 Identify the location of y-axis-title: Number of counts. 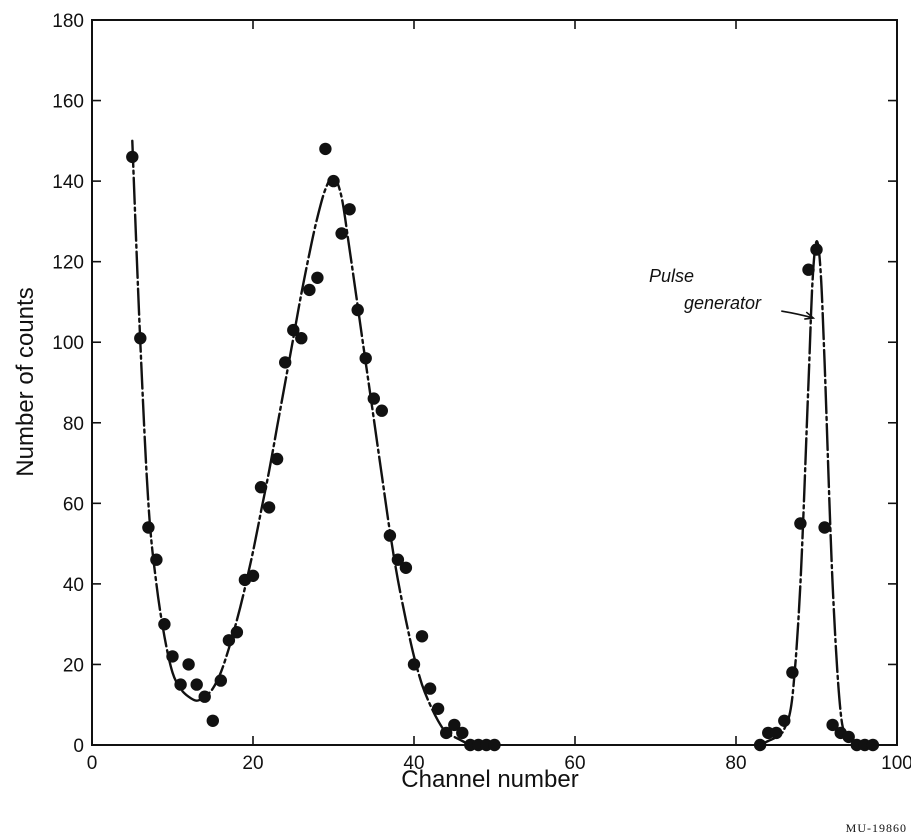
(25, 381).